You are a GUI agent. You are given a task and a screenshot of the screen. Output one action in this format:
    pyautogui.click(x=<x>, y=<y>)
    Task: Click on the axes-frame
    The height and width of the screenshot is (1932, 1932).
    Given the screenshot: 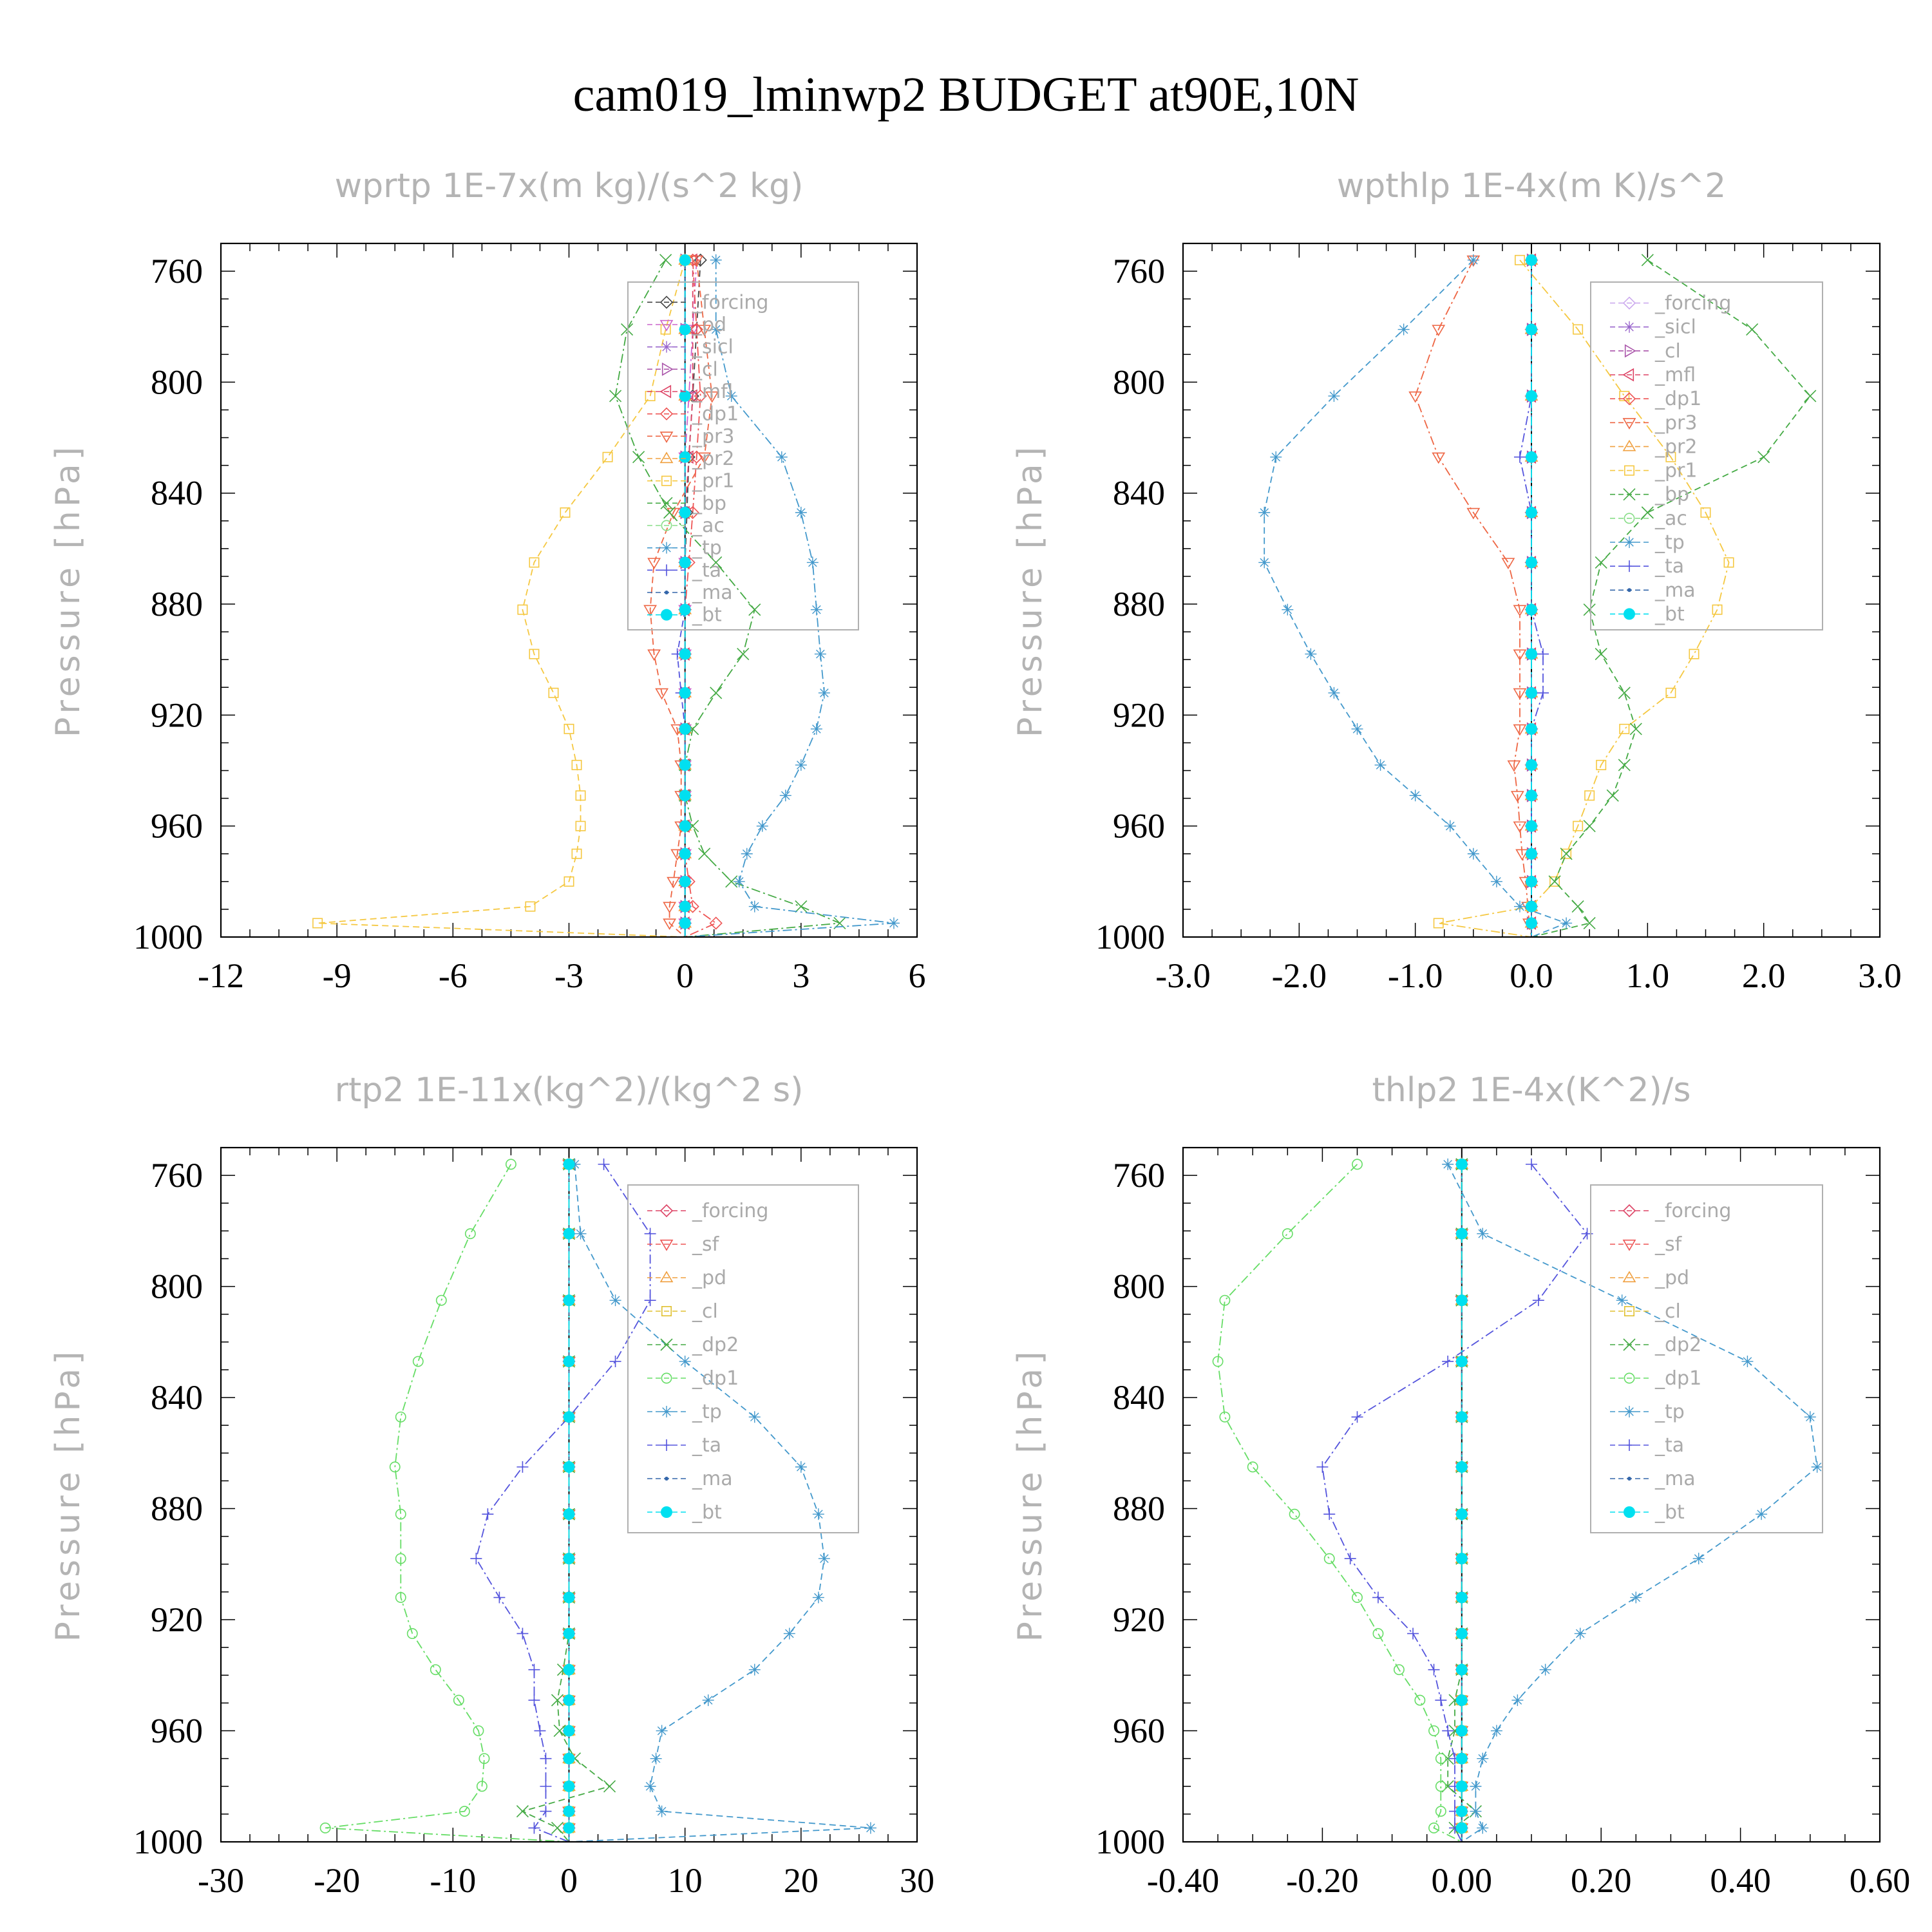 What is the action you would take?
    pyautogui.click(x=569, y=590)
    